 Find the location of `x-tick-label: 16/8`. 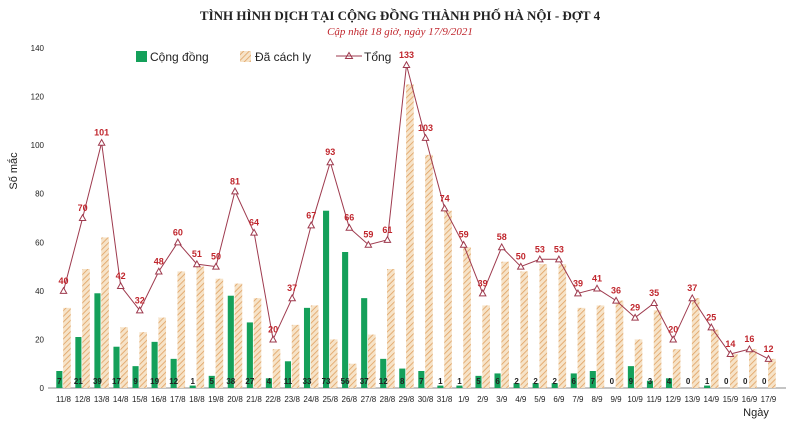

x-tick-label: 16/8 is located at coordinates (159, 399).